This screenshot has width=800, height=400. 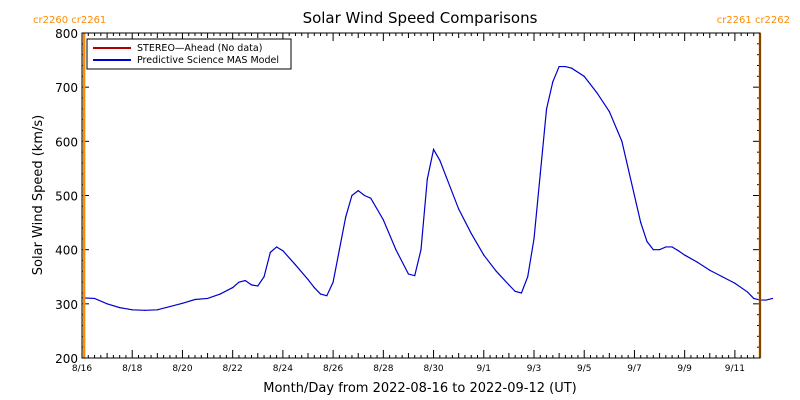 I want to click on y-tick-label: 700, so click(x=66, y=88).